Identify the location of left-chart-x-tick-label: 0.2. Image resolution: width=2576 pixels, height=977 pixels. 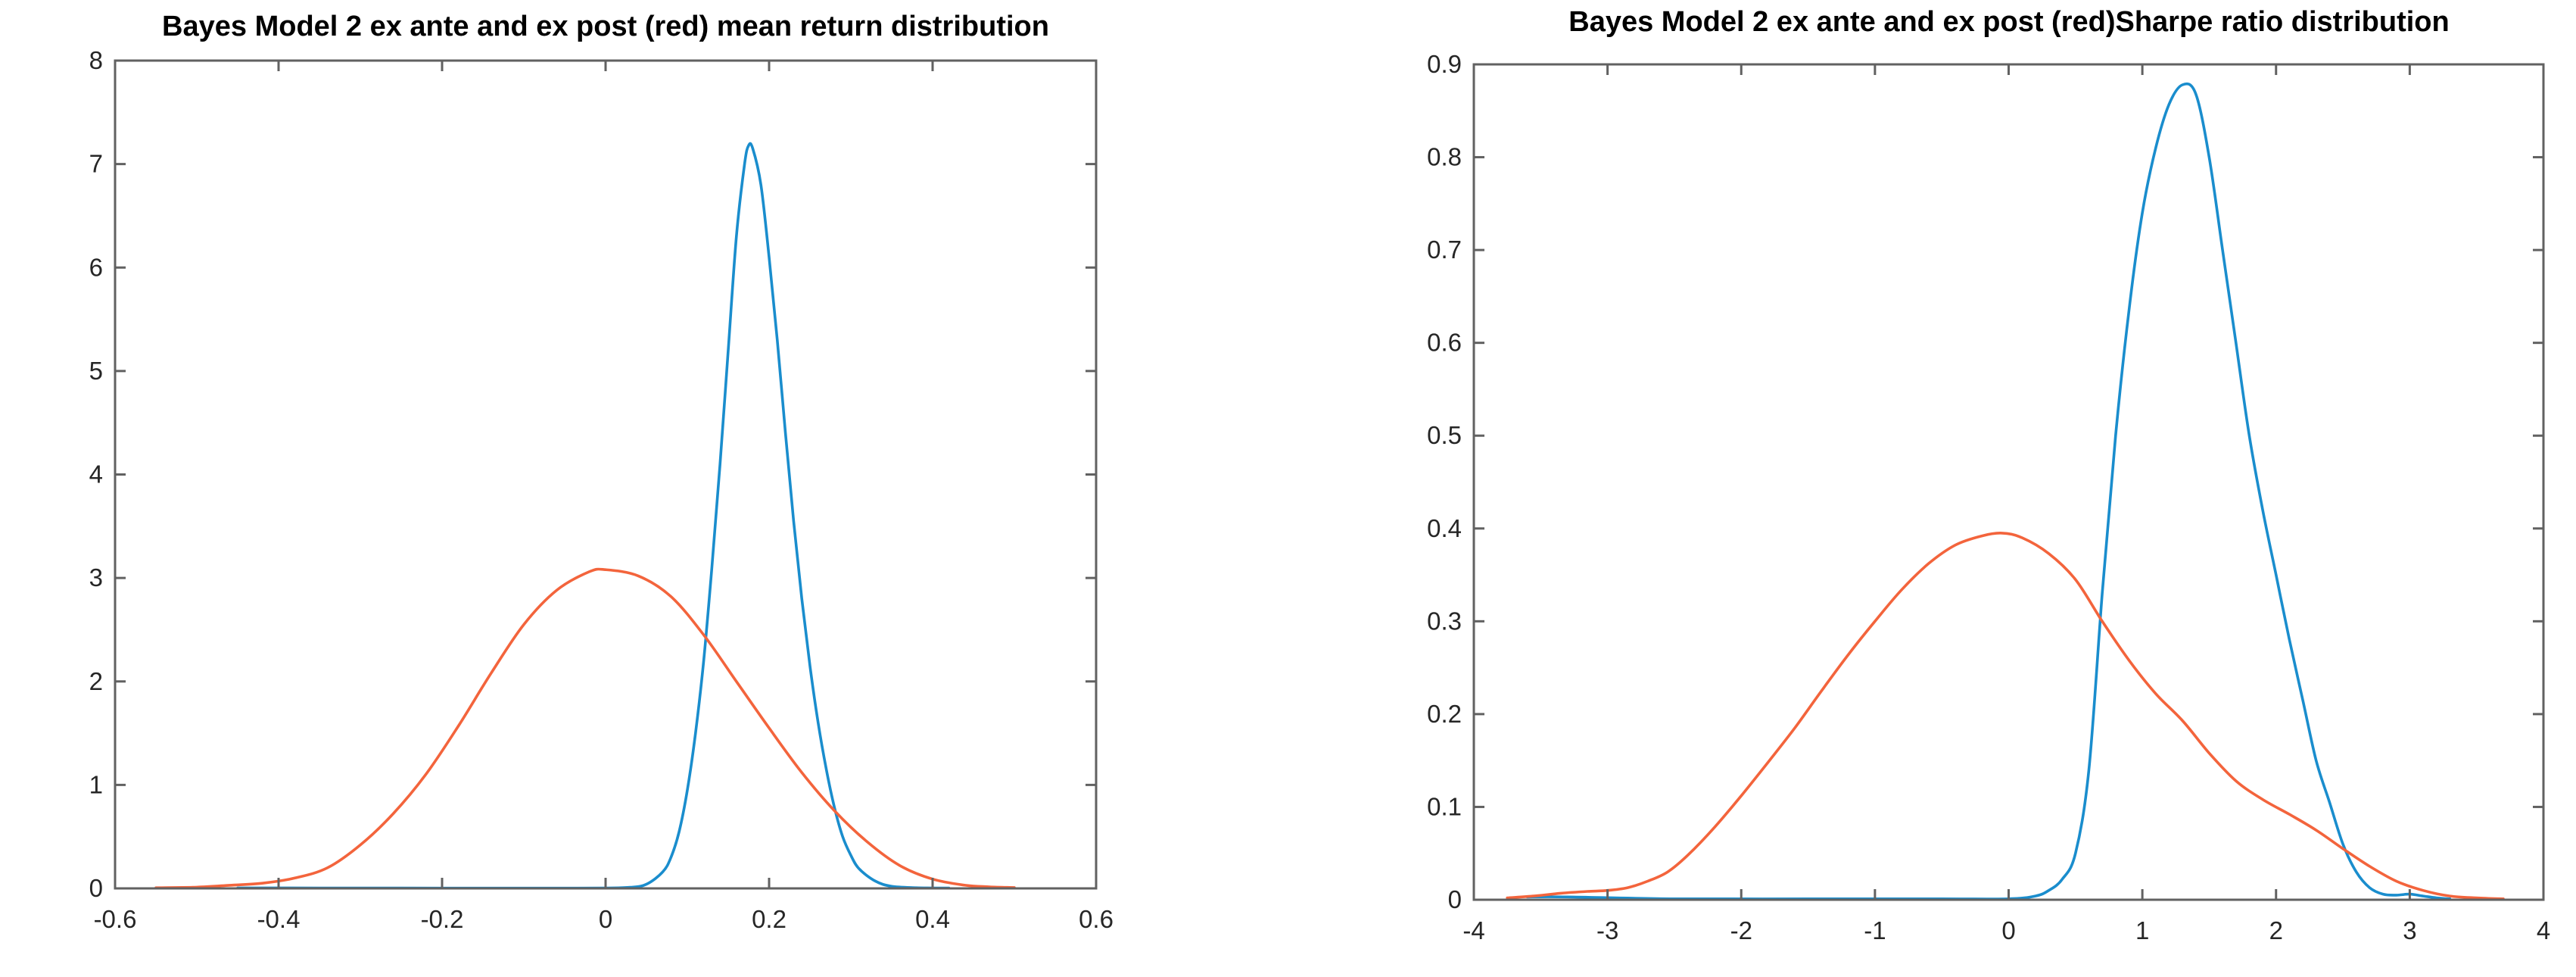
(769, 919).